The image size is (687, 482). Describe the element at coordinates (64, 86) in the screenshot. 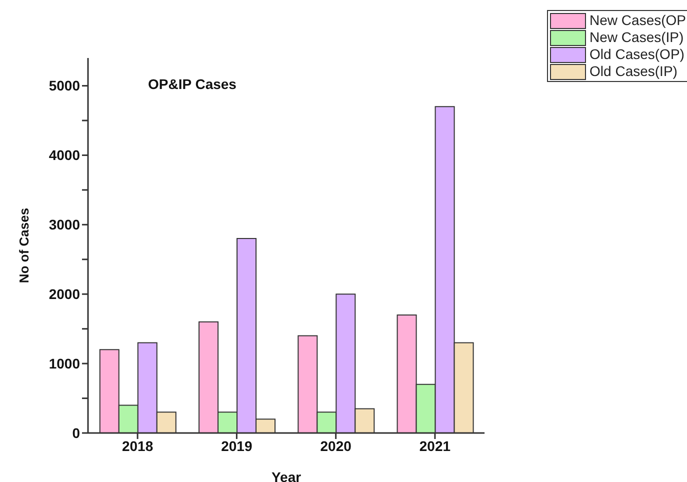

I see `y-tick-label: 5000` at that location.